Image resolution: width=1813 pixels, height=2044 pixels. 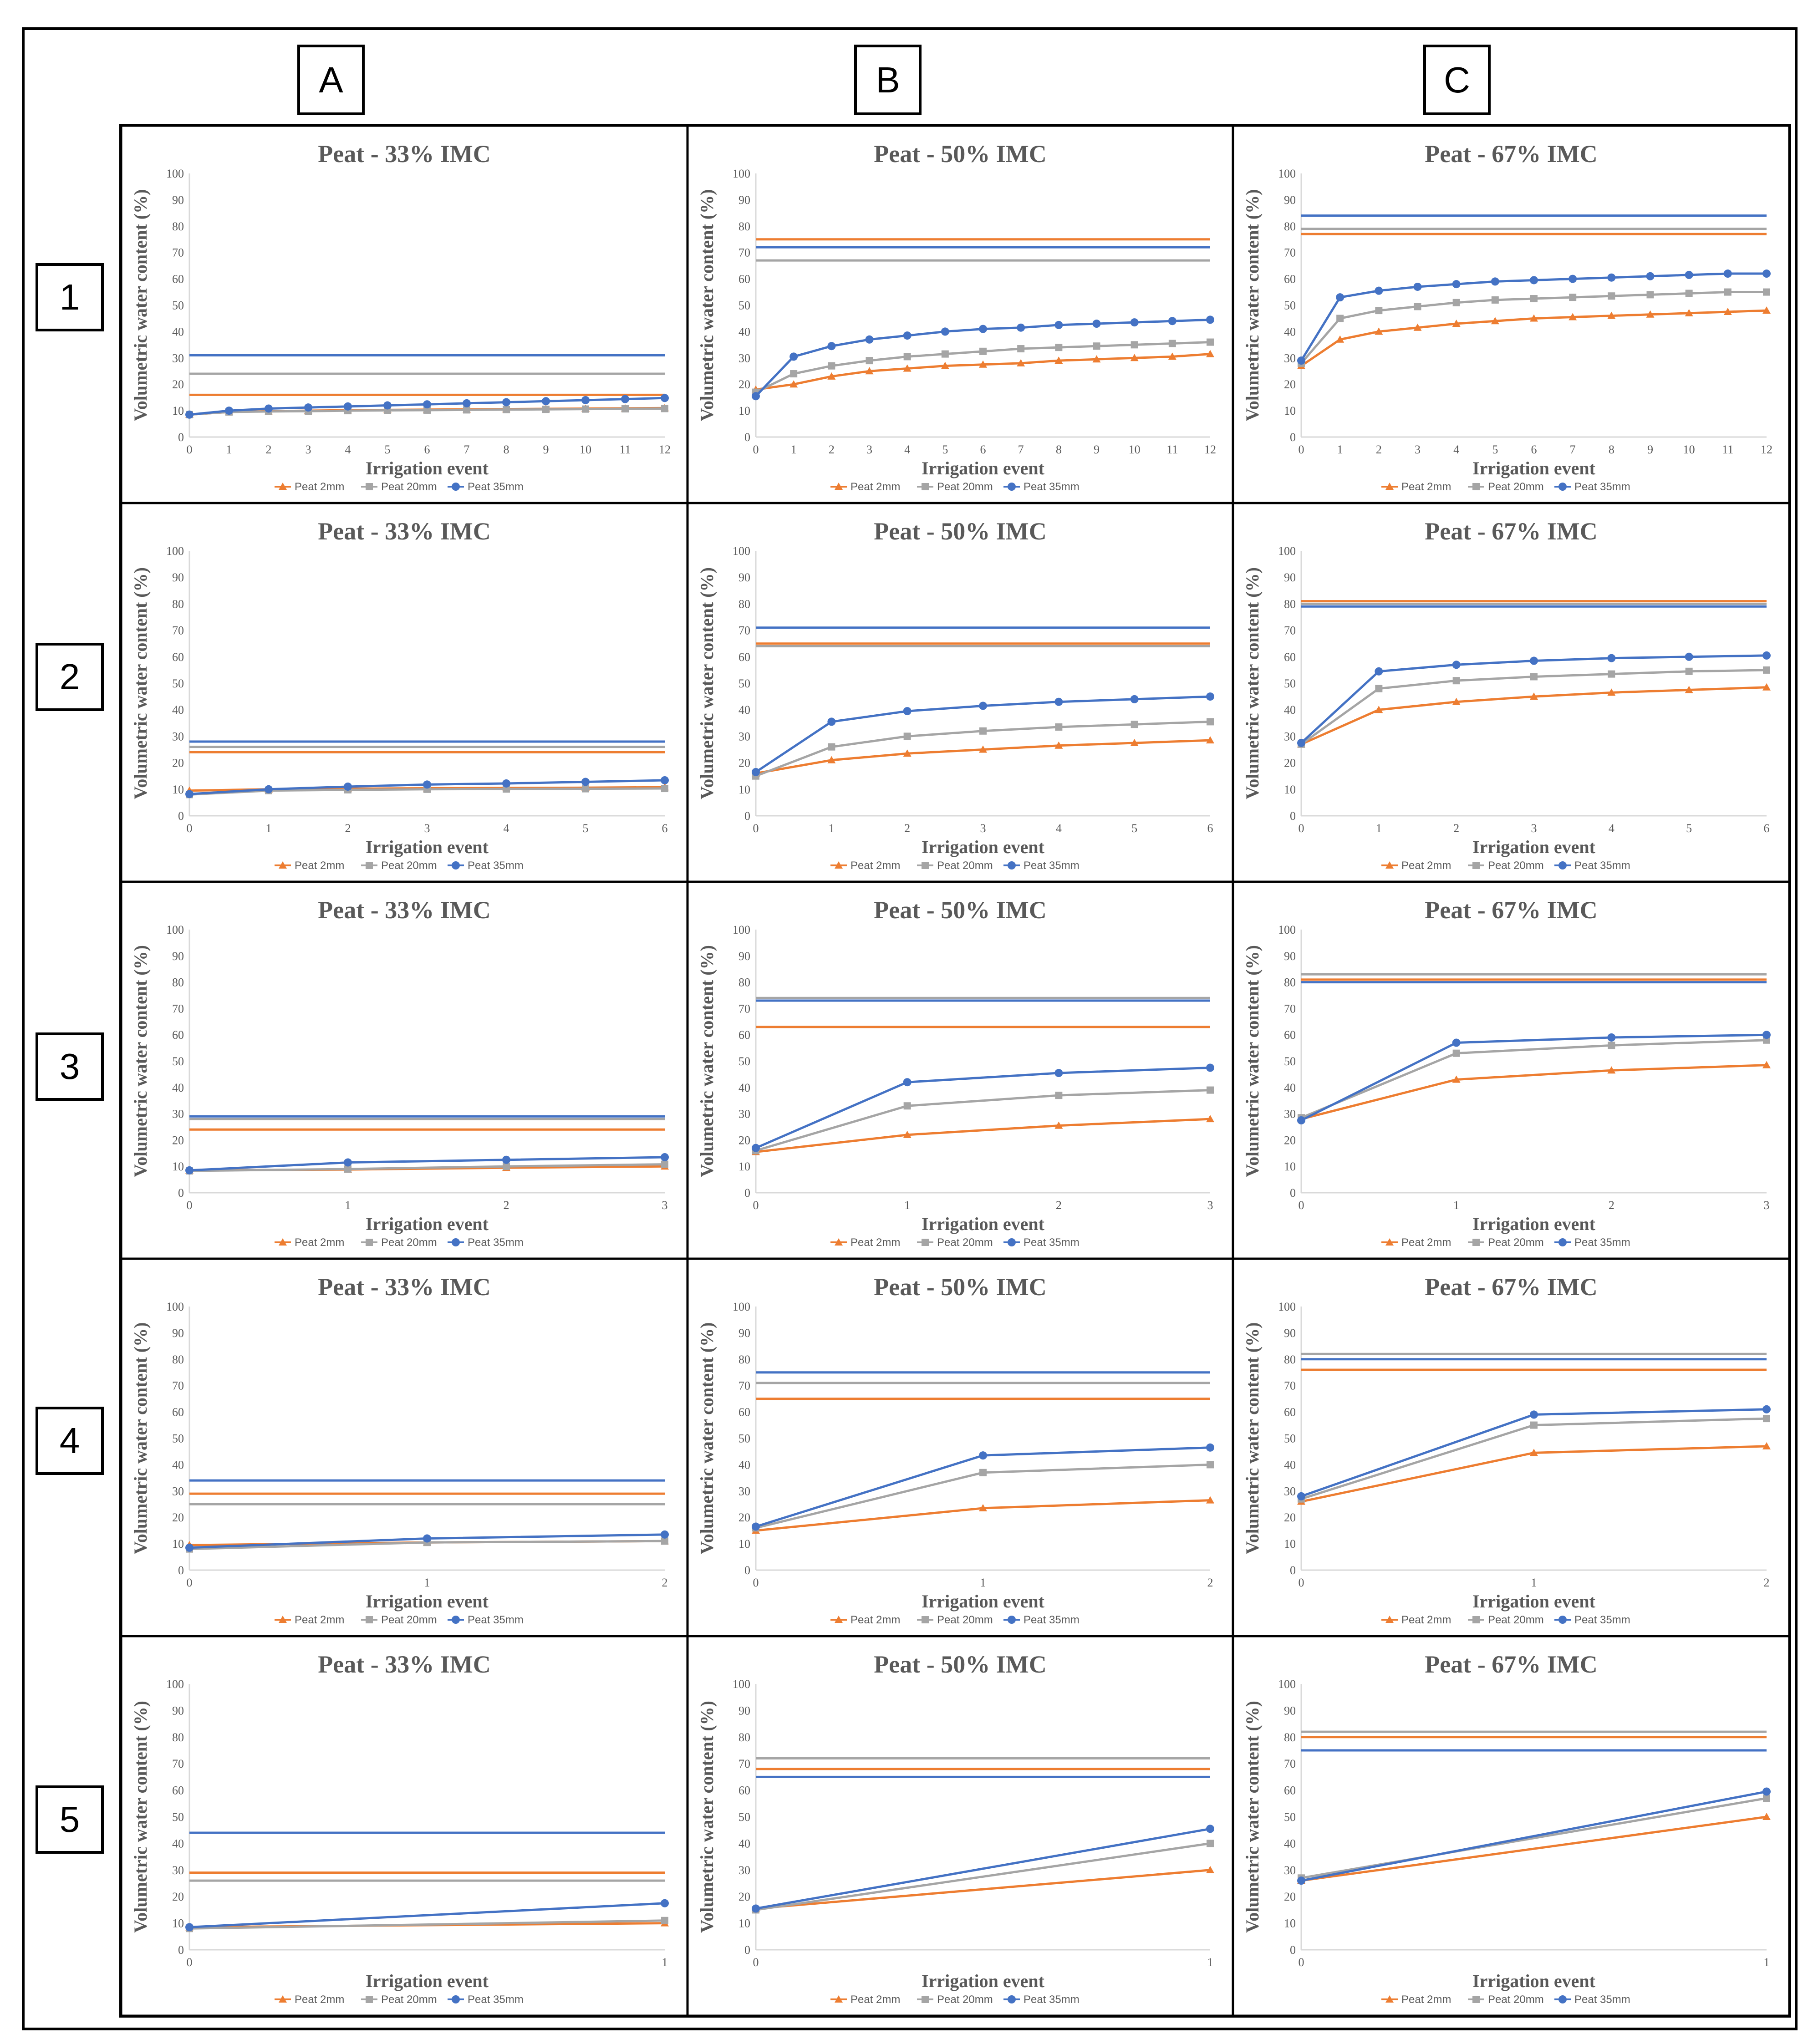 What do you see at coordinates (140, 1061) in the screenshot?
I see `panel-3a-y-axis-title: Volumetric water content (%)` at bounding box center [140, 1061].